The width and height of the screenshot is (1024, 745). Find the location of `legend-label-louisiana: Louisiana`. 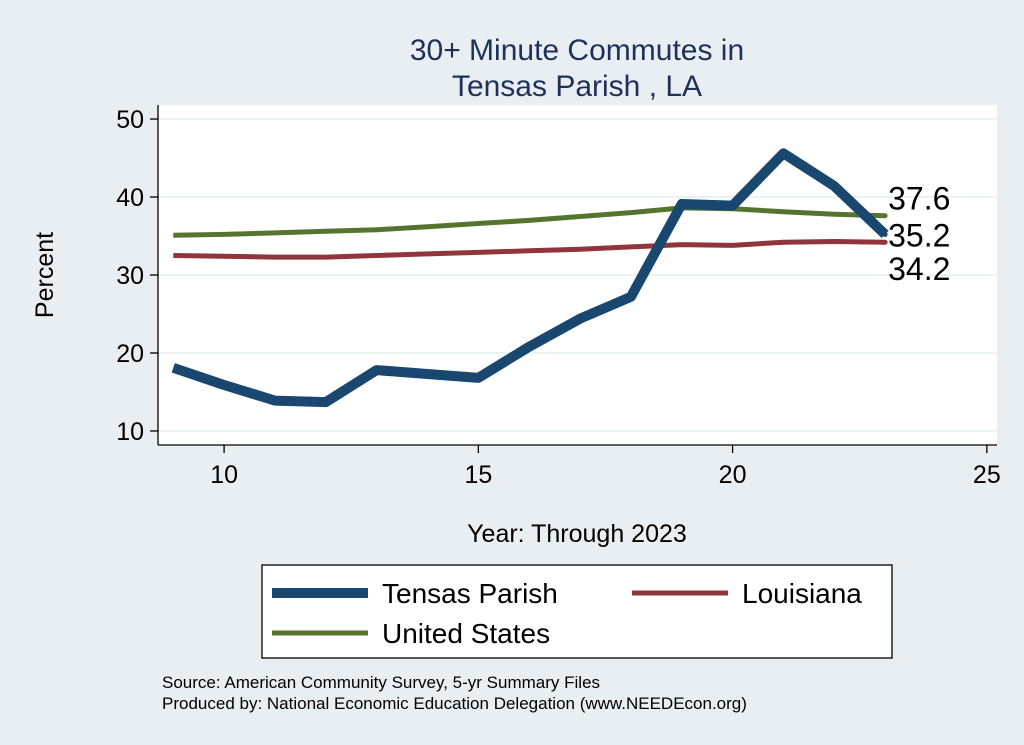

legend-label-louisiana: Louisiana is located at coordinates (802, 593).